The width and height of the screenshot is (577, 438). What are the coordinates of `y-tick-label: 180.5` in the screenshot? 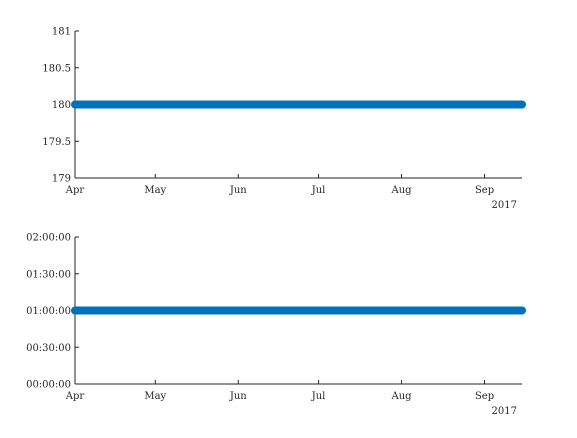 It's located at (56, 68).